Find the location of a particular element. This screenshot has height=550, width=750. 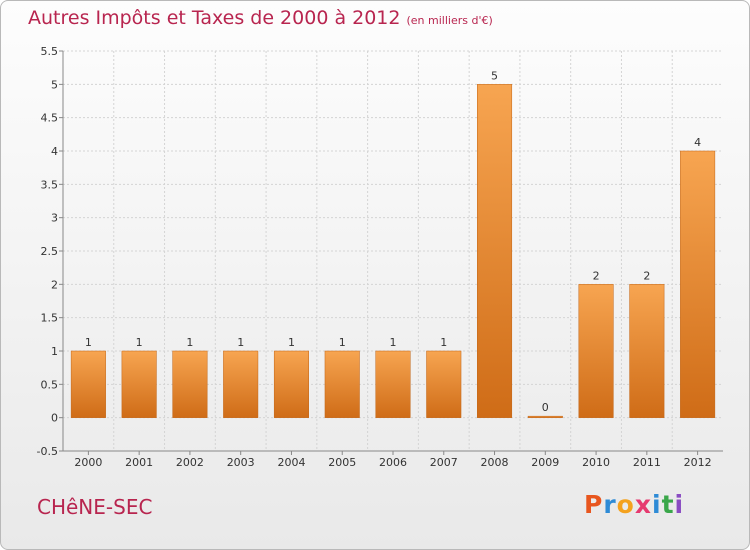

chart-title: Autres Impôts et Taxes de 2000 à 2012 is located at coordinates (214, 18).